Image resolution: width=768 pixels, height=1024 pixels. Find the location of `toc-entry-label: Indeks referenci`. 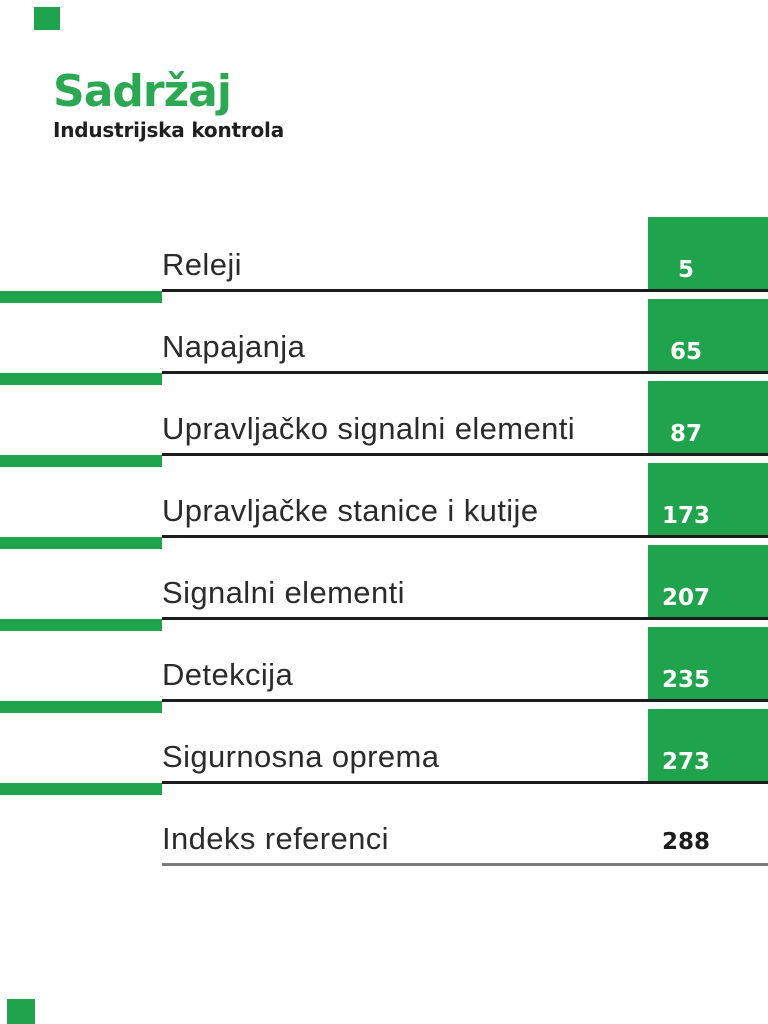

toc-entry-label: Indeks referenci is located at coordinates (275, 838).